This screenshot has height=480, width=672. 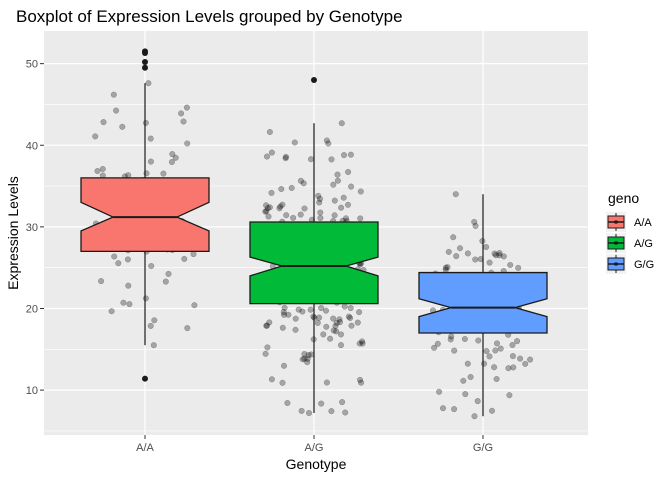 What do you see at coordinates (145, 448) in the screenshot?
I see `x-tick-label: A/A` at bounding box center [145, 448].